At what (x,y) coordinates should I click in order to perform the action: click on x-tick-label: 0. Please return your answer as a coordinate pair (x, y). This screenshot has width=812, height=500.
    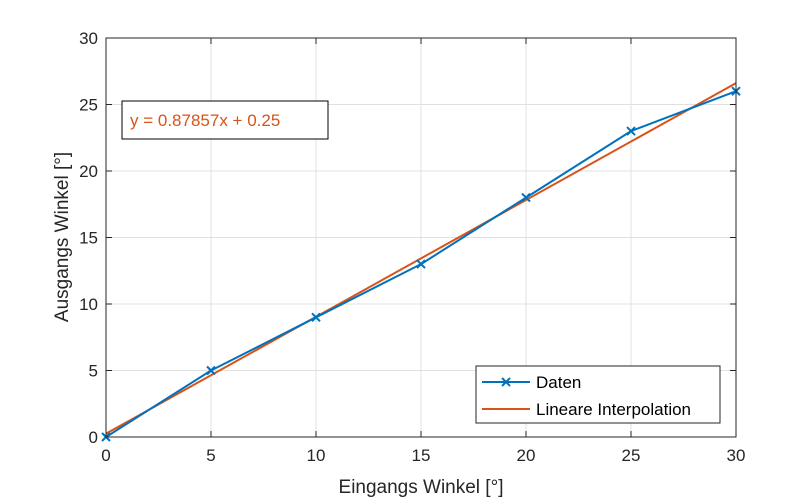
    Looking at the image, I should click on (105, 455).